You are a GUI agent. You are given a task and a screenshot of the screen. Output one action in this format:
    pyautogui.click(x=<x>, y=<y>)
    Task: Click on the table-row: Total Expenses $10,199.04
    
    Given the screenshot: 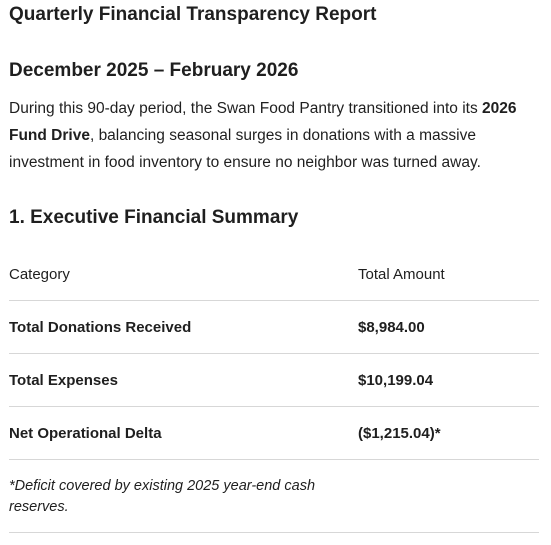 What is the action you would take?
    pyautogui.click(x=274, y=380)
    